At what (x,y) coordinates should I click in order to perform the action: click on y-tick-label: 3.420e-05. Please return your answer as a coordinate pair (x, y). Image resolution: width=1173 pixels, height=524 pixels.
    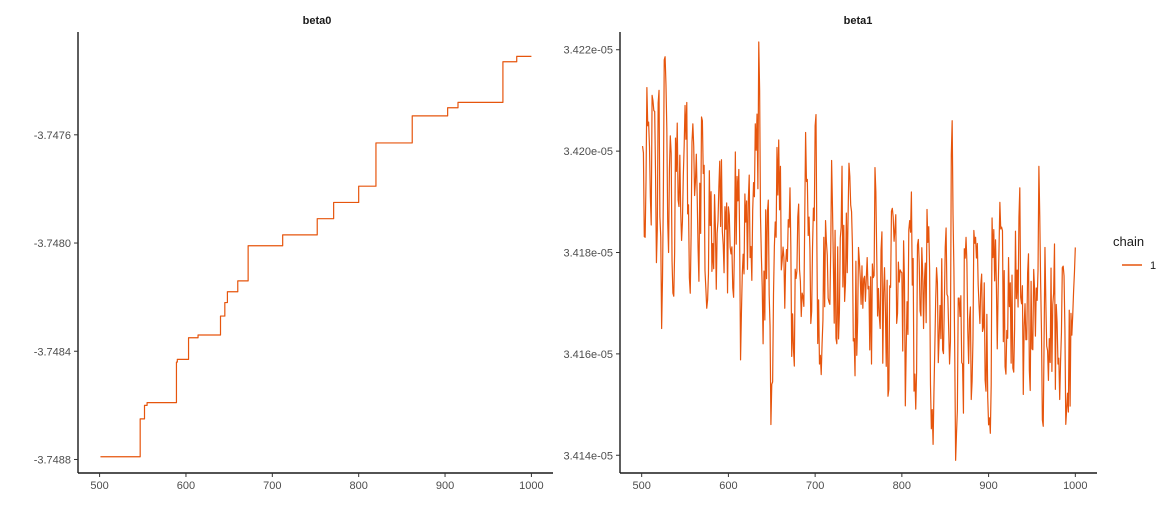
    Looking at the image, I should click on (588, 152).